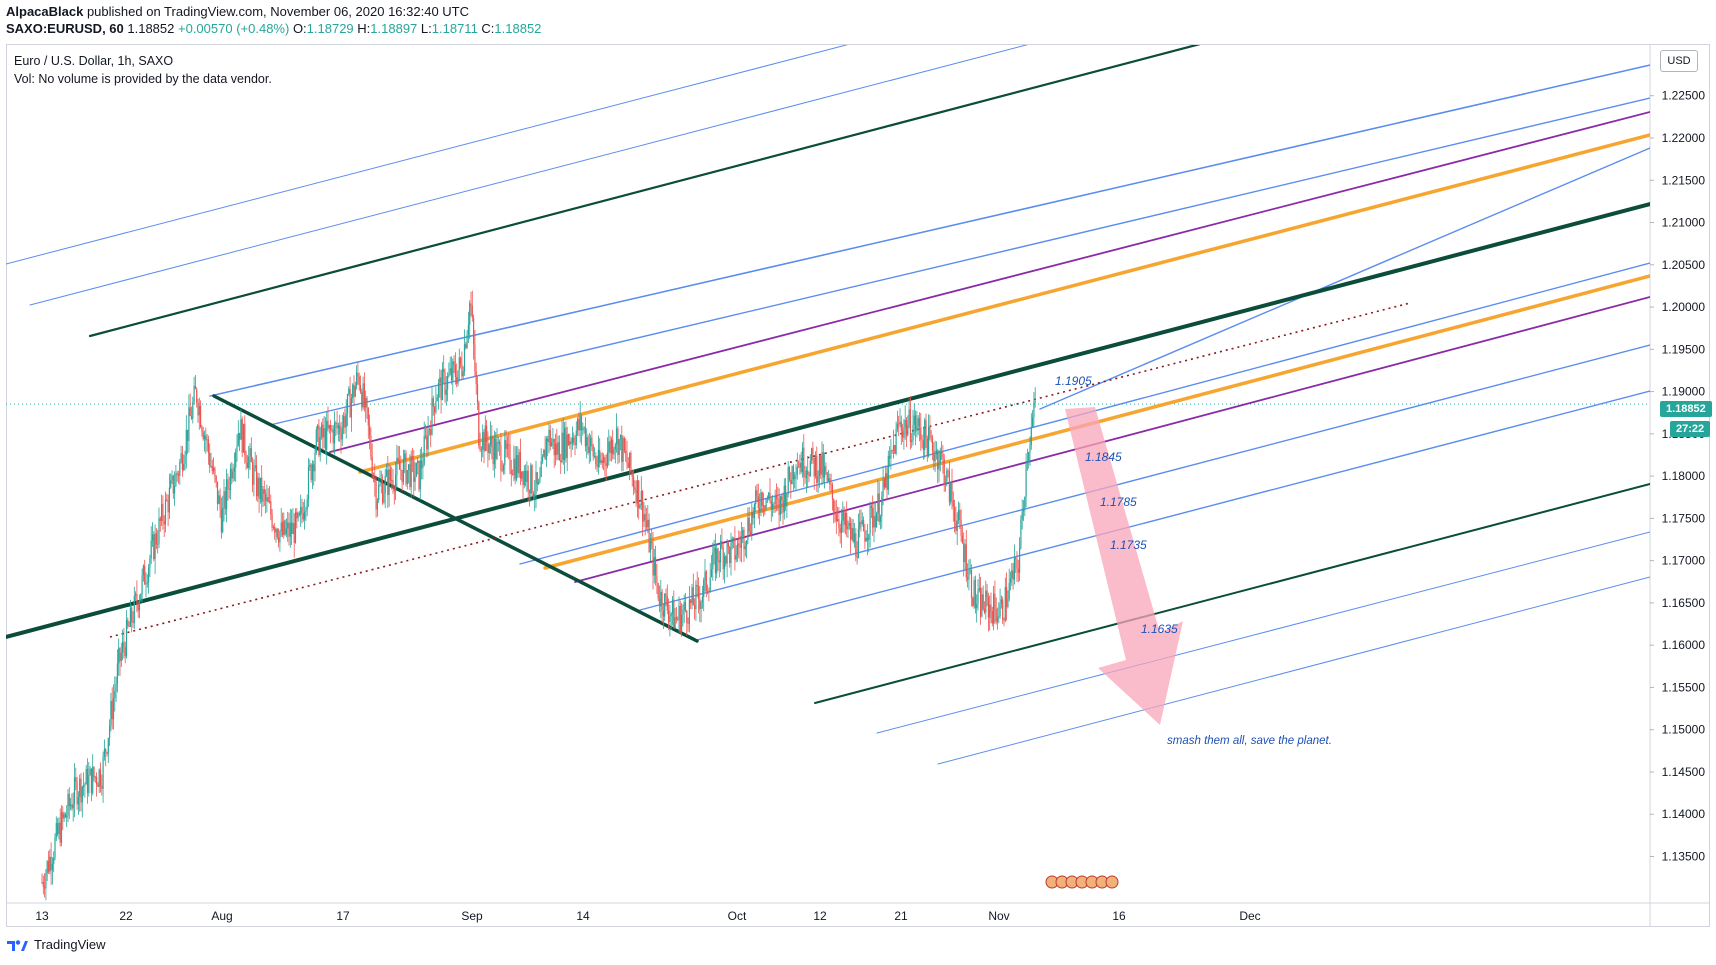 The height and width of the screenshot is (965, 1716). I want to click on y-tick-label: 1.22000, so click(1684, 138).